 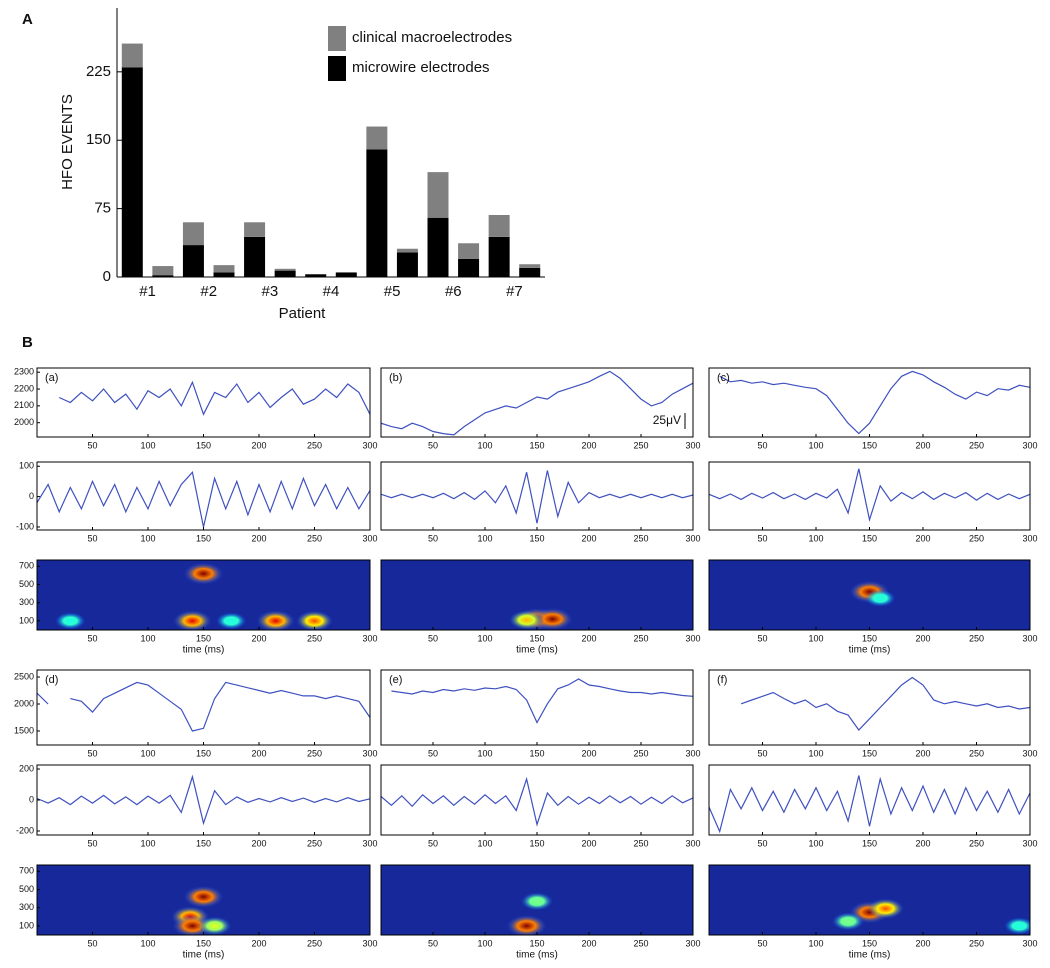 I want to click on x-axis-label: time (ms), so click(x=537, y=650).